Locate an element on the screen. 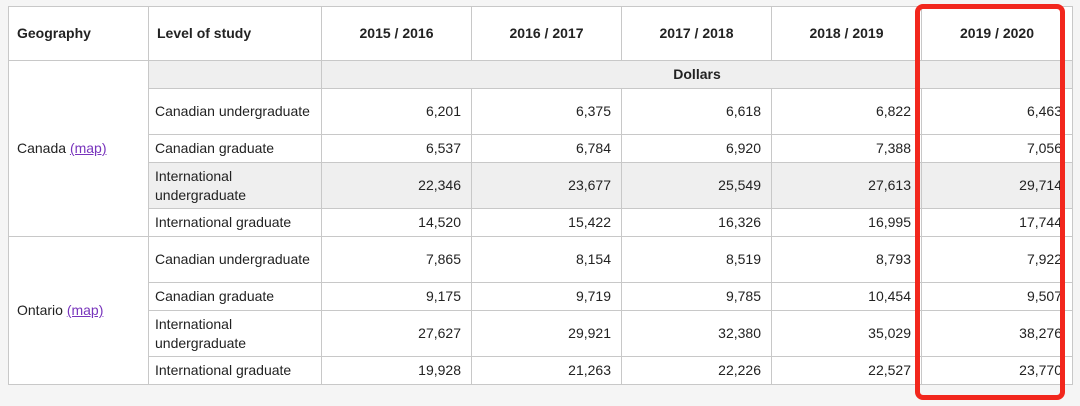 Image resolution: width=1080 pixels, height=406 pixels. data-cell: 14,520 is located at coordinates (396, 222).